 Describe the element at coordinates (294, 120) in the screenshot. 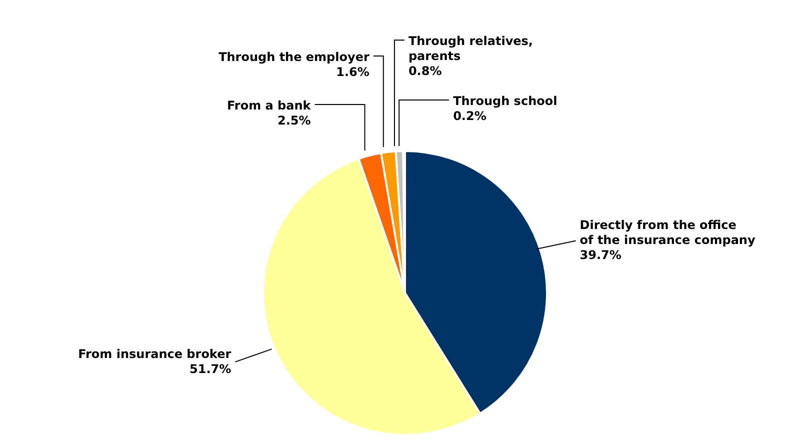

I see `data-label: 2.5%` at that location.